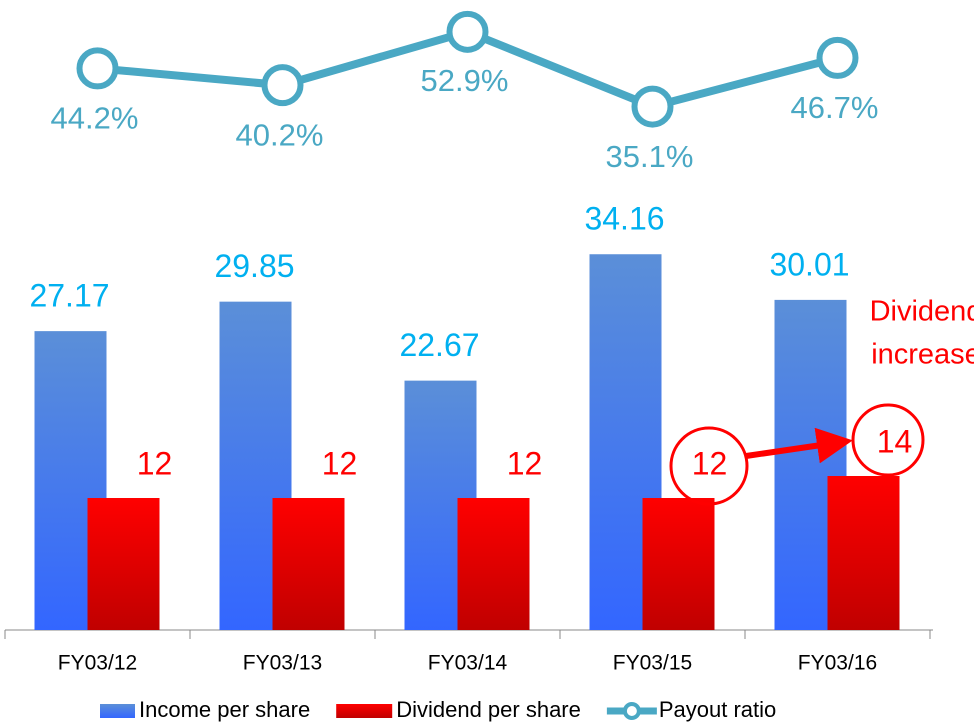 The image size is (974, 727). I want to click on x-tick-label: FY03/12, so click(97, 663).